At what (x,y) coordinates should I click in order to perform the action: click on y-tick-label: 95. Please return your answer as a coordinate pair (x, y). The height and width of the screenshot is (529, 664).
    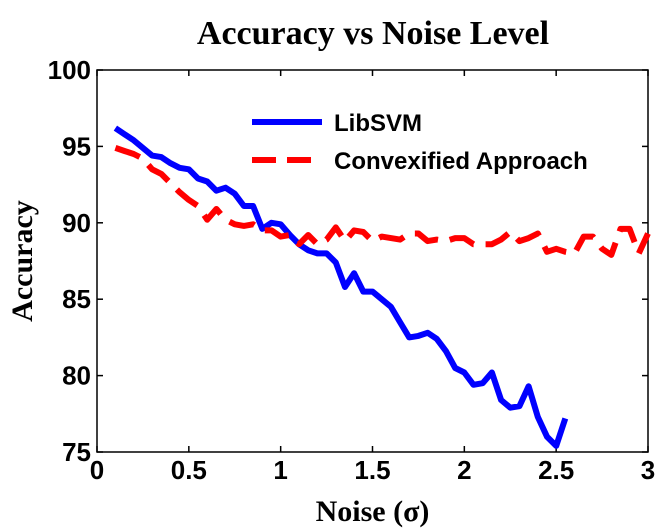
    Looking at the image, I should click on (76, 146).